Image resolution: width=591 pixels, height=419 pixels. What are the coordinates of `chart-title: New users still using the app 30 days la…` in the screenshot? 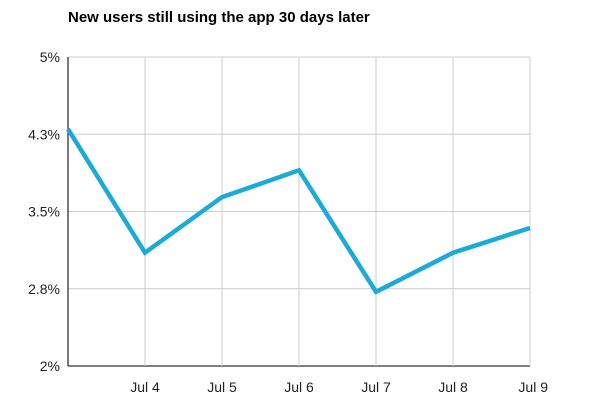 It's located at (219, 17).